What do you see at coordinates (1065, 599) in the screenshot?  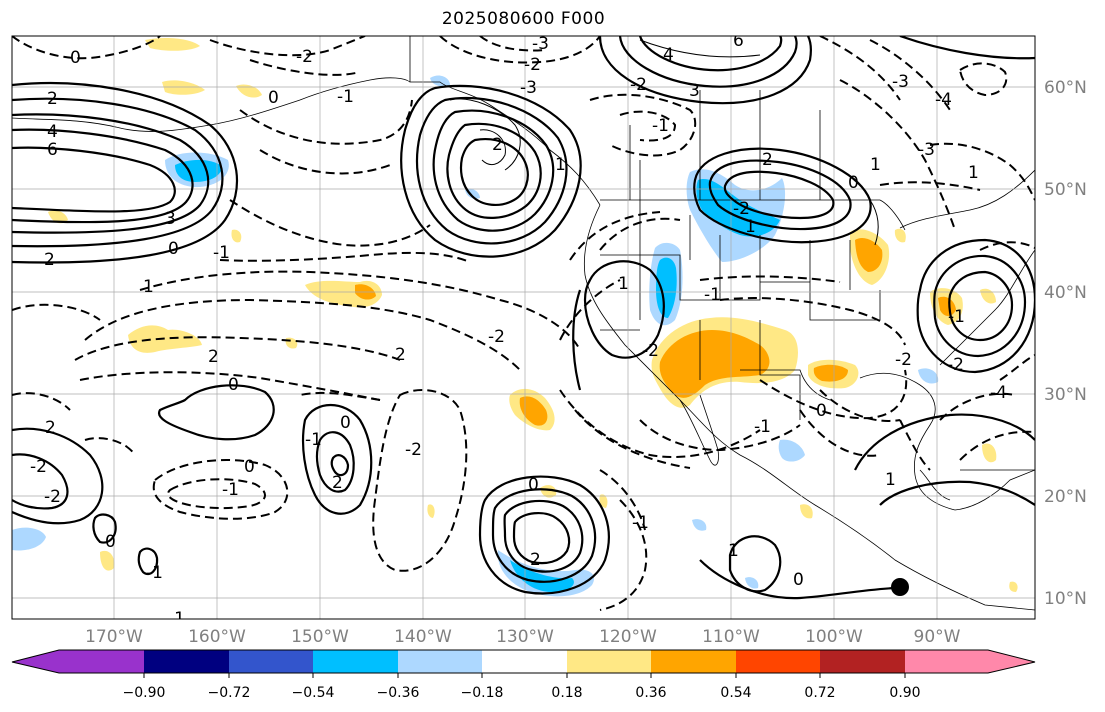 I see `lat-label: 10°N` at bounding box center [1065, 599].